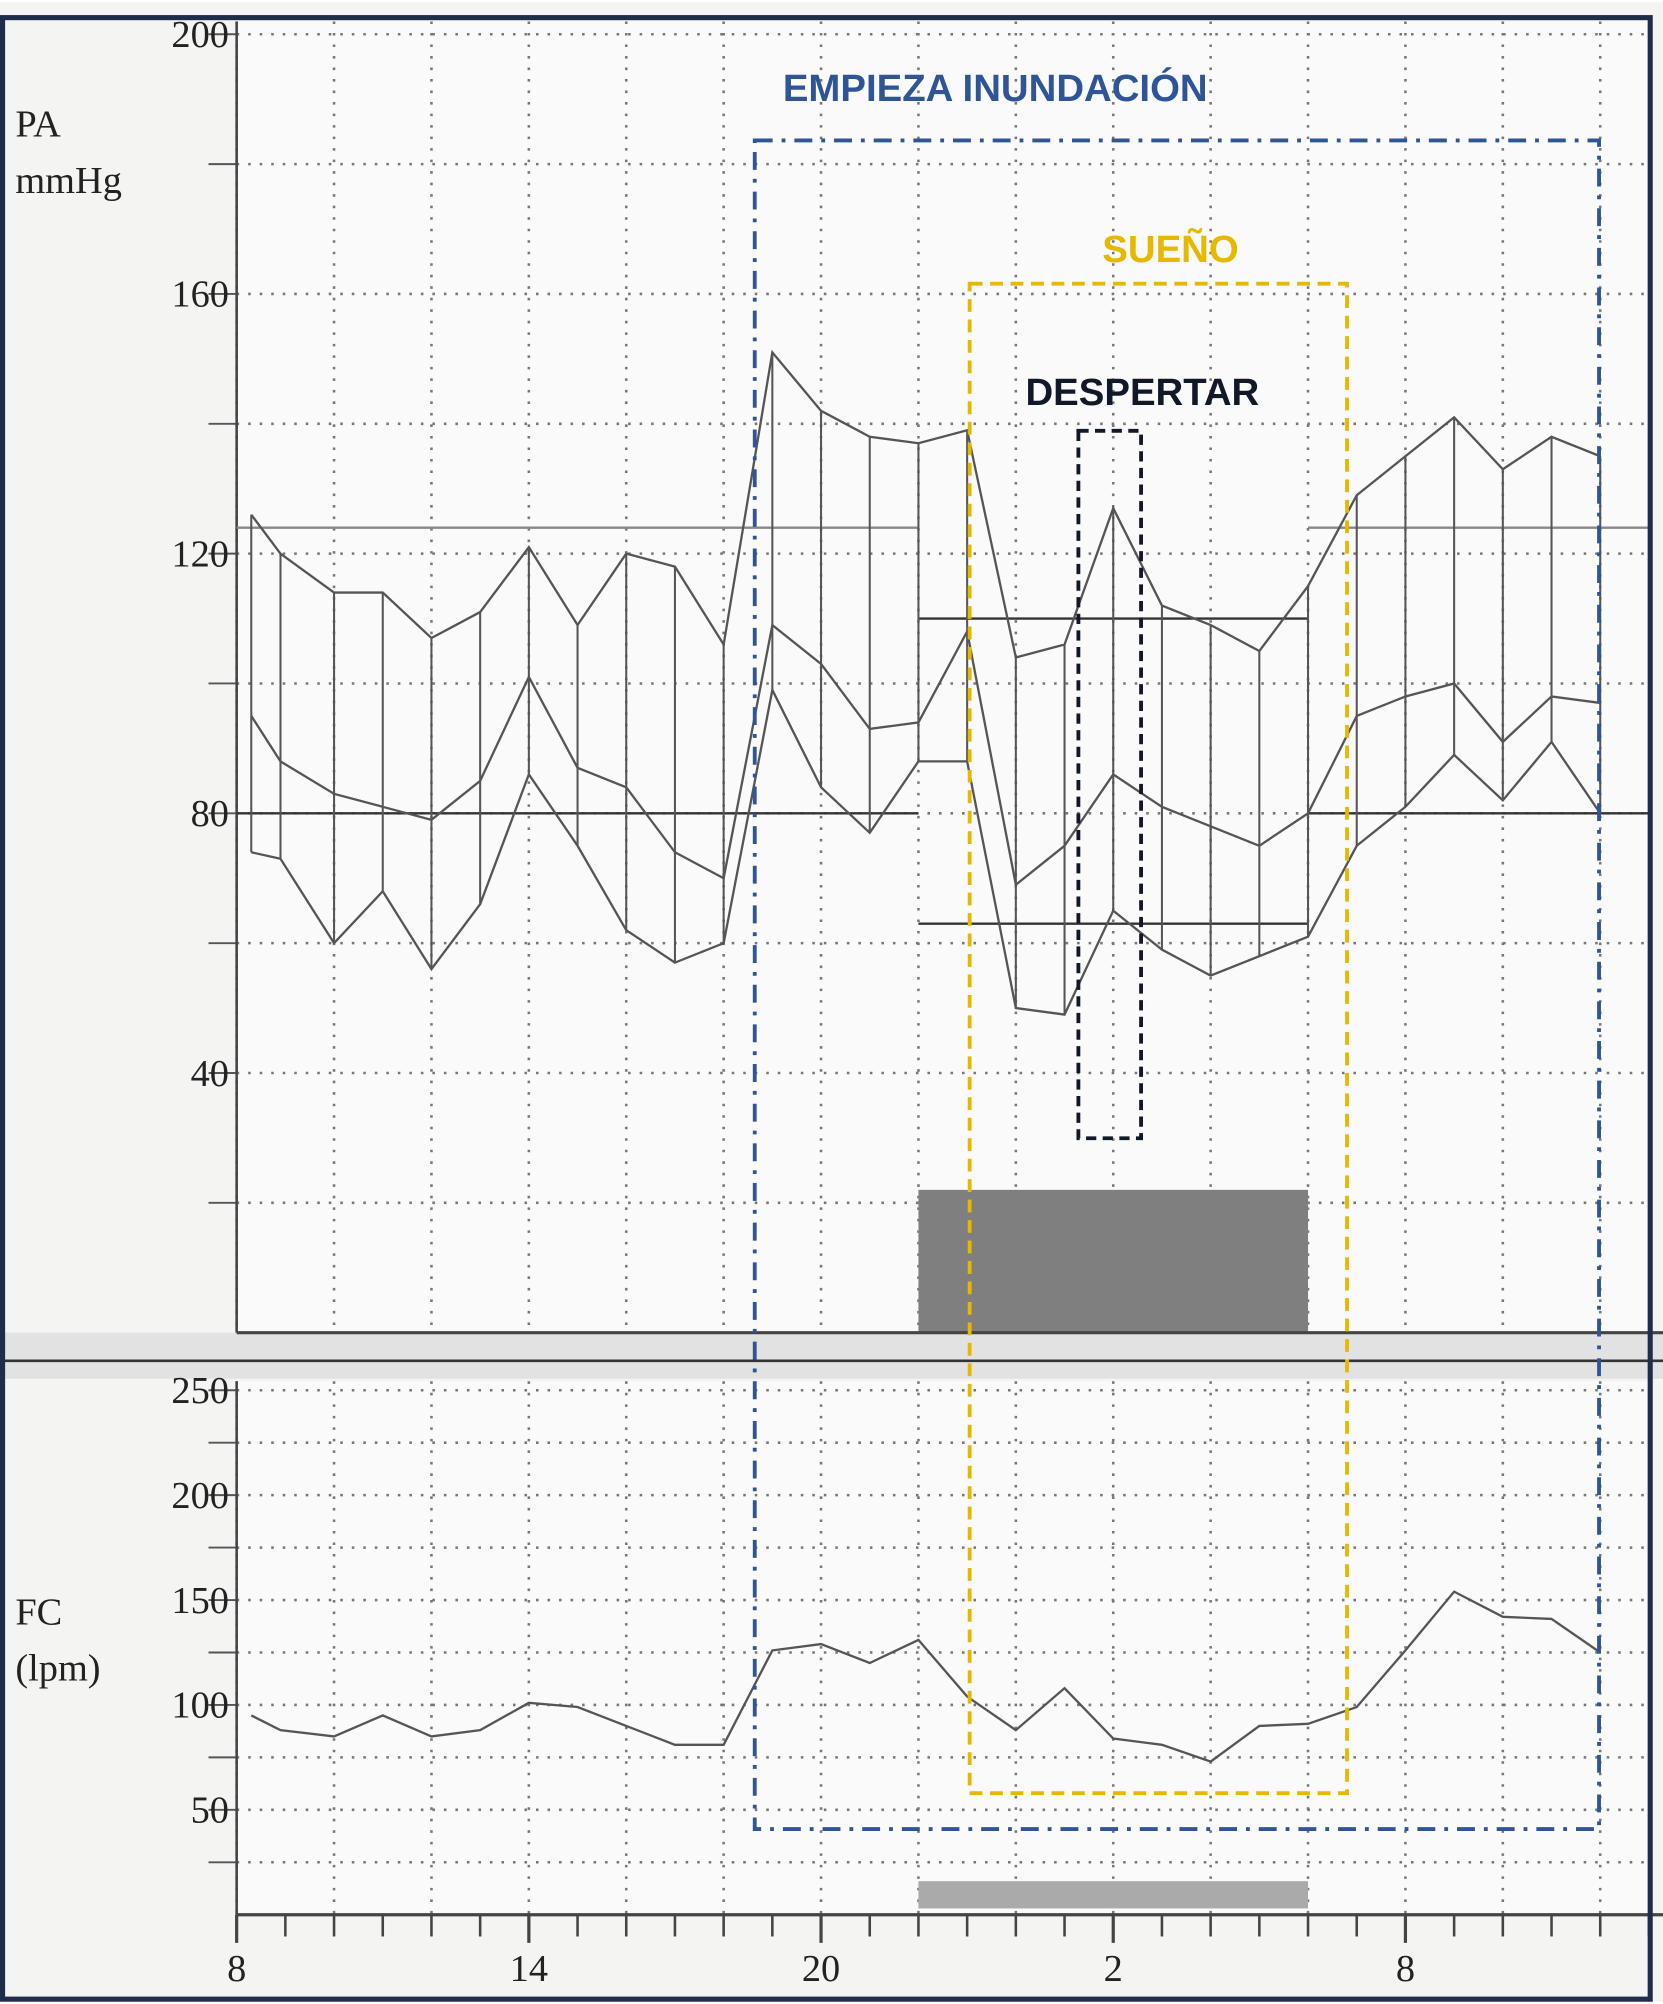  Describe the element at coordinates (210, 814) in the screenshot. I see `y-tick-label: 80` at that location.